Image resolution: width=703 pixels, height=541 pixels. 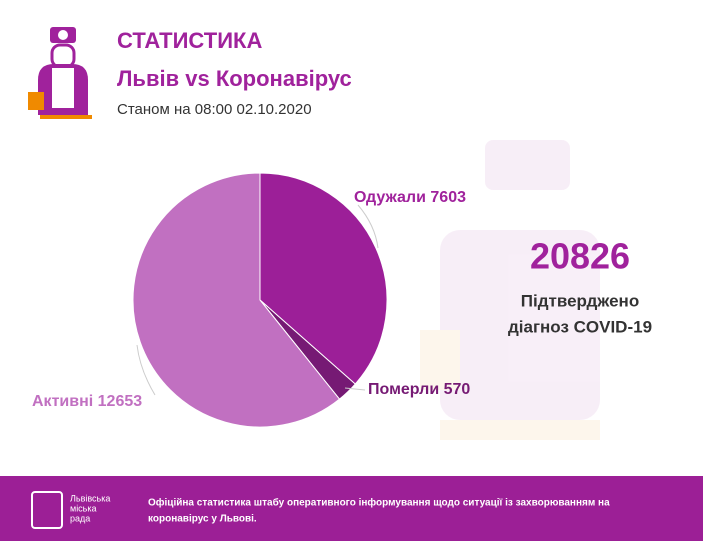 What do you see at coordinates (60, 73) in the screenshot?
I see `doctor-icon` at bounding box center [60, 73].